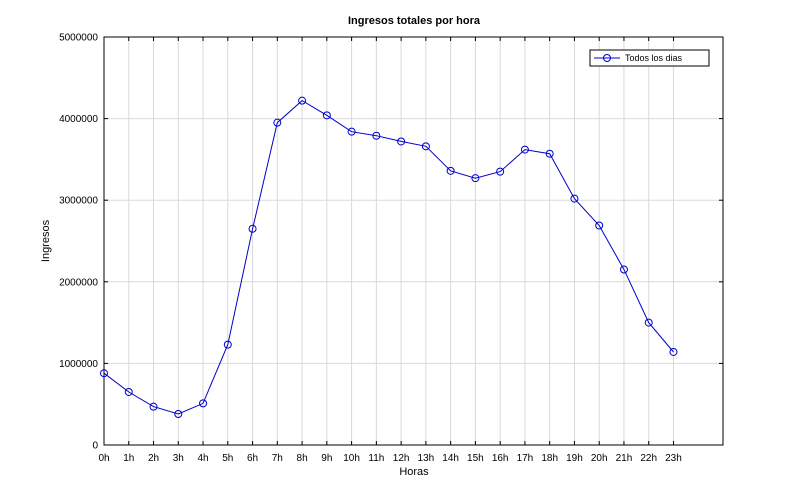 This screenshot has width=800, height=500. Describe the element at coordinates (252, 458) in the screenshot. I see `x-tick-label: 6h` at that location.